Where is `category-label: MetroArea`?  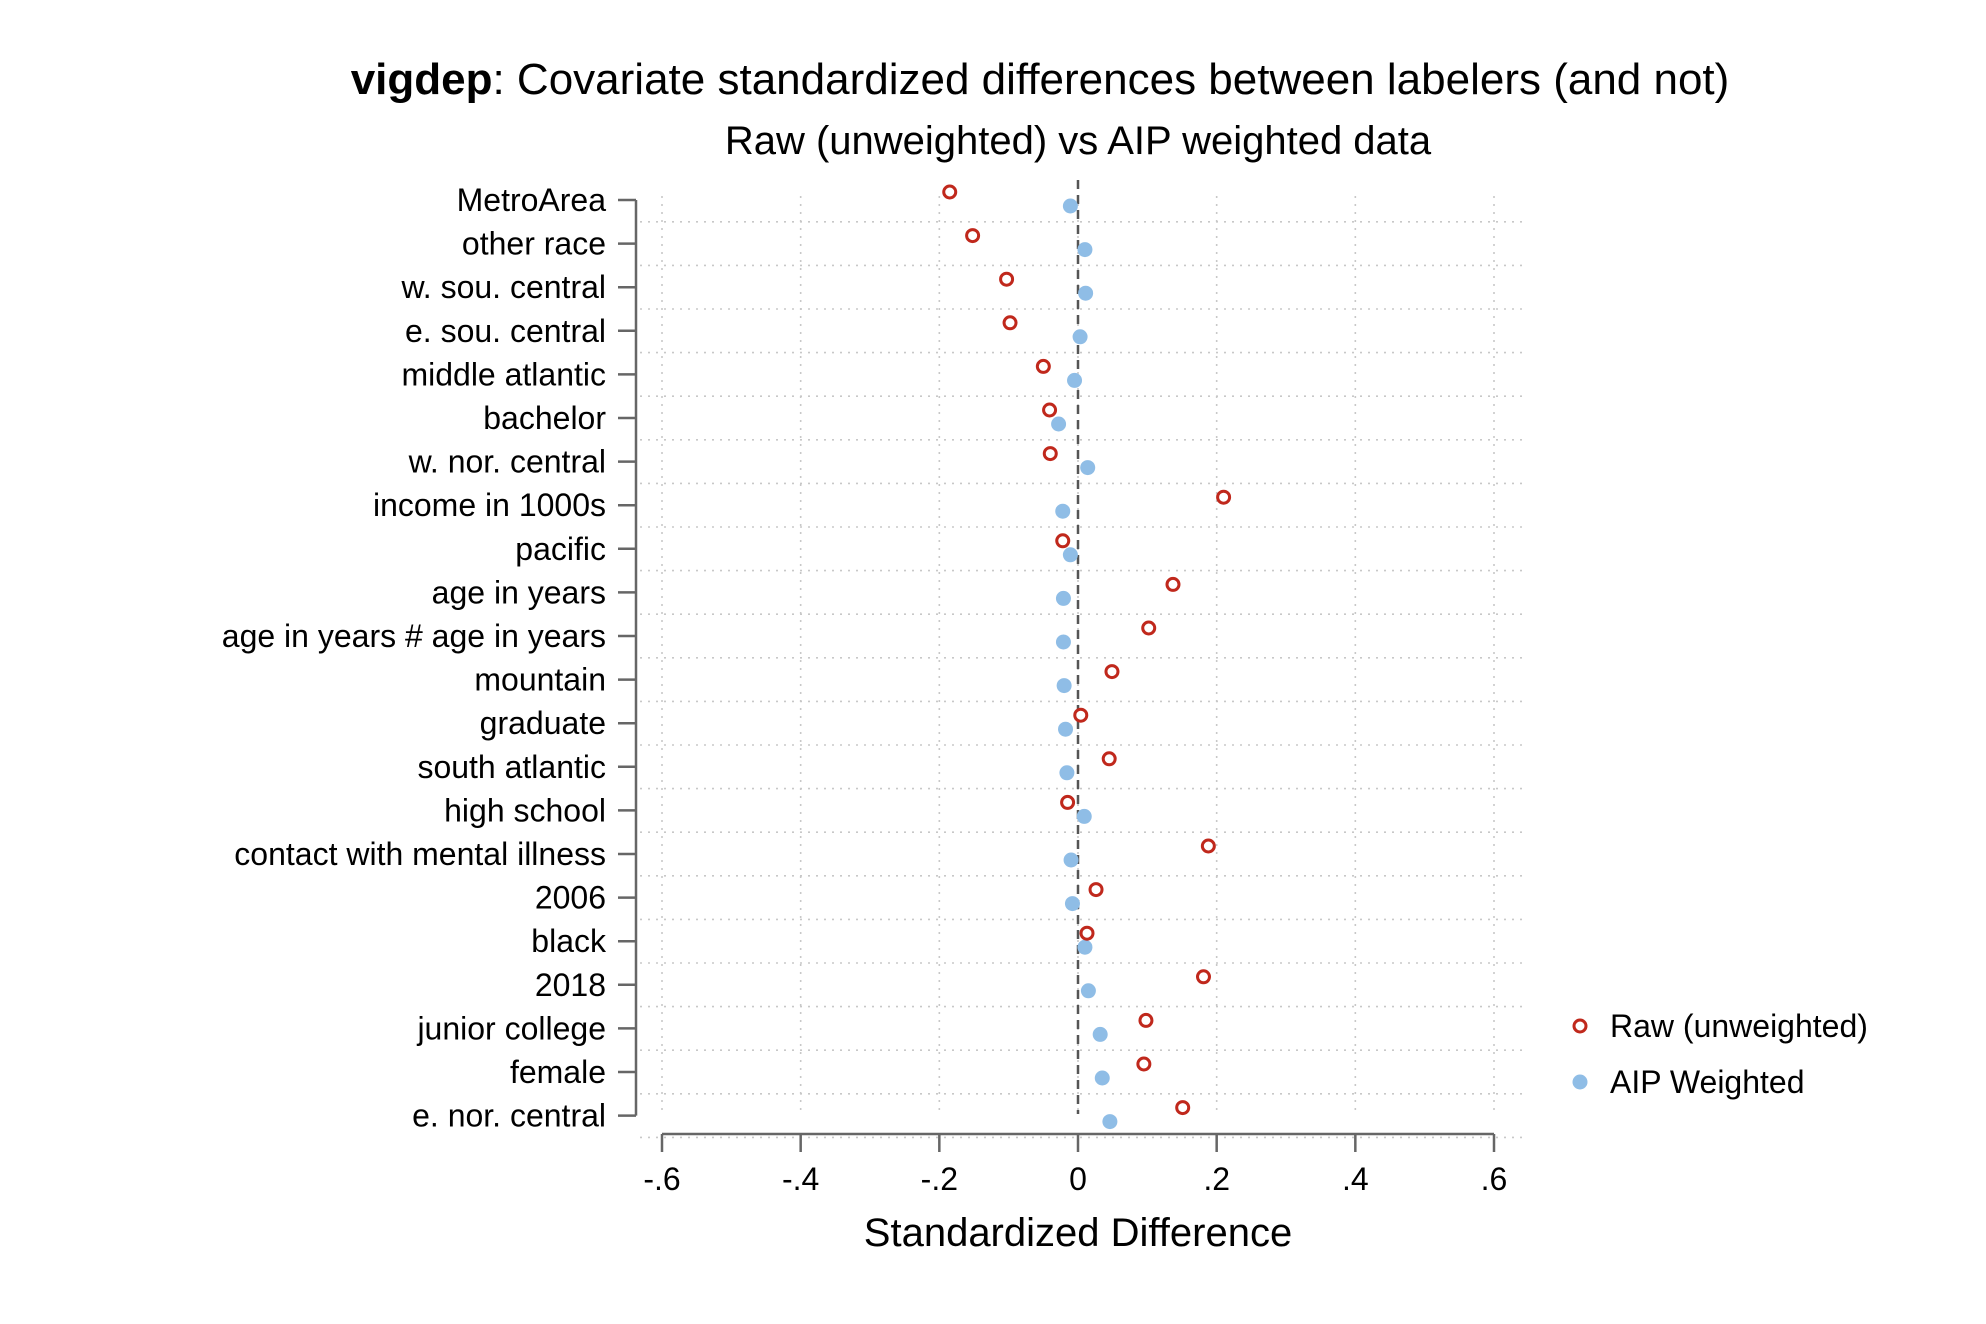 category-label: MetroArea is located at coordinates (532, 200).